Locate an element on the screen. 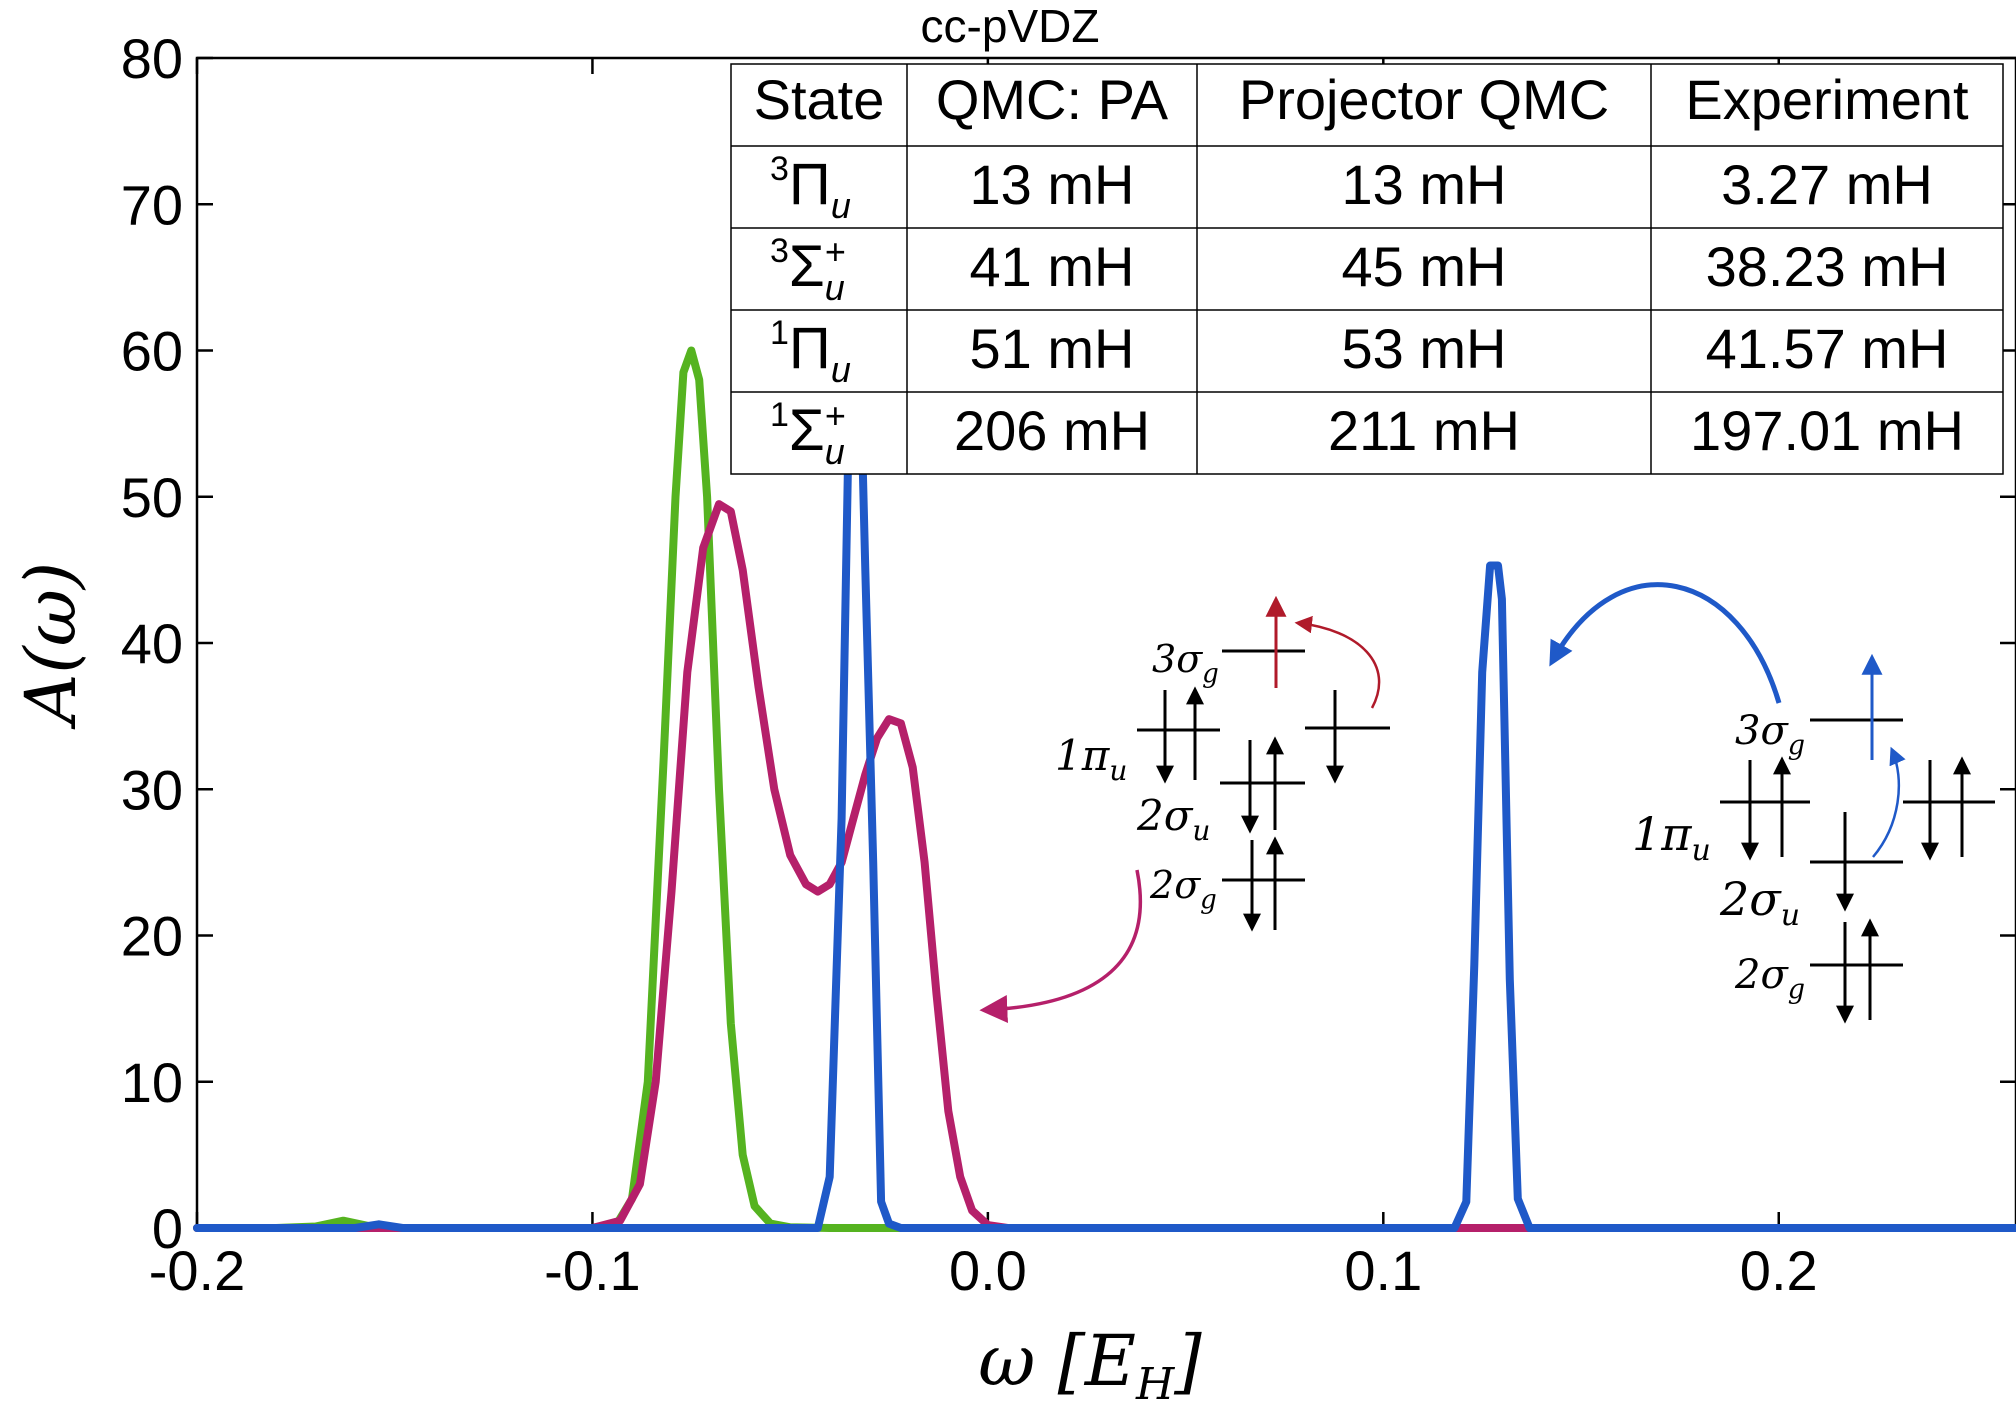 Image resolution: width=2016 pixels, height=1405 pixels. experiment-value: 38.23 mH is located at coordinates (1827, 266).